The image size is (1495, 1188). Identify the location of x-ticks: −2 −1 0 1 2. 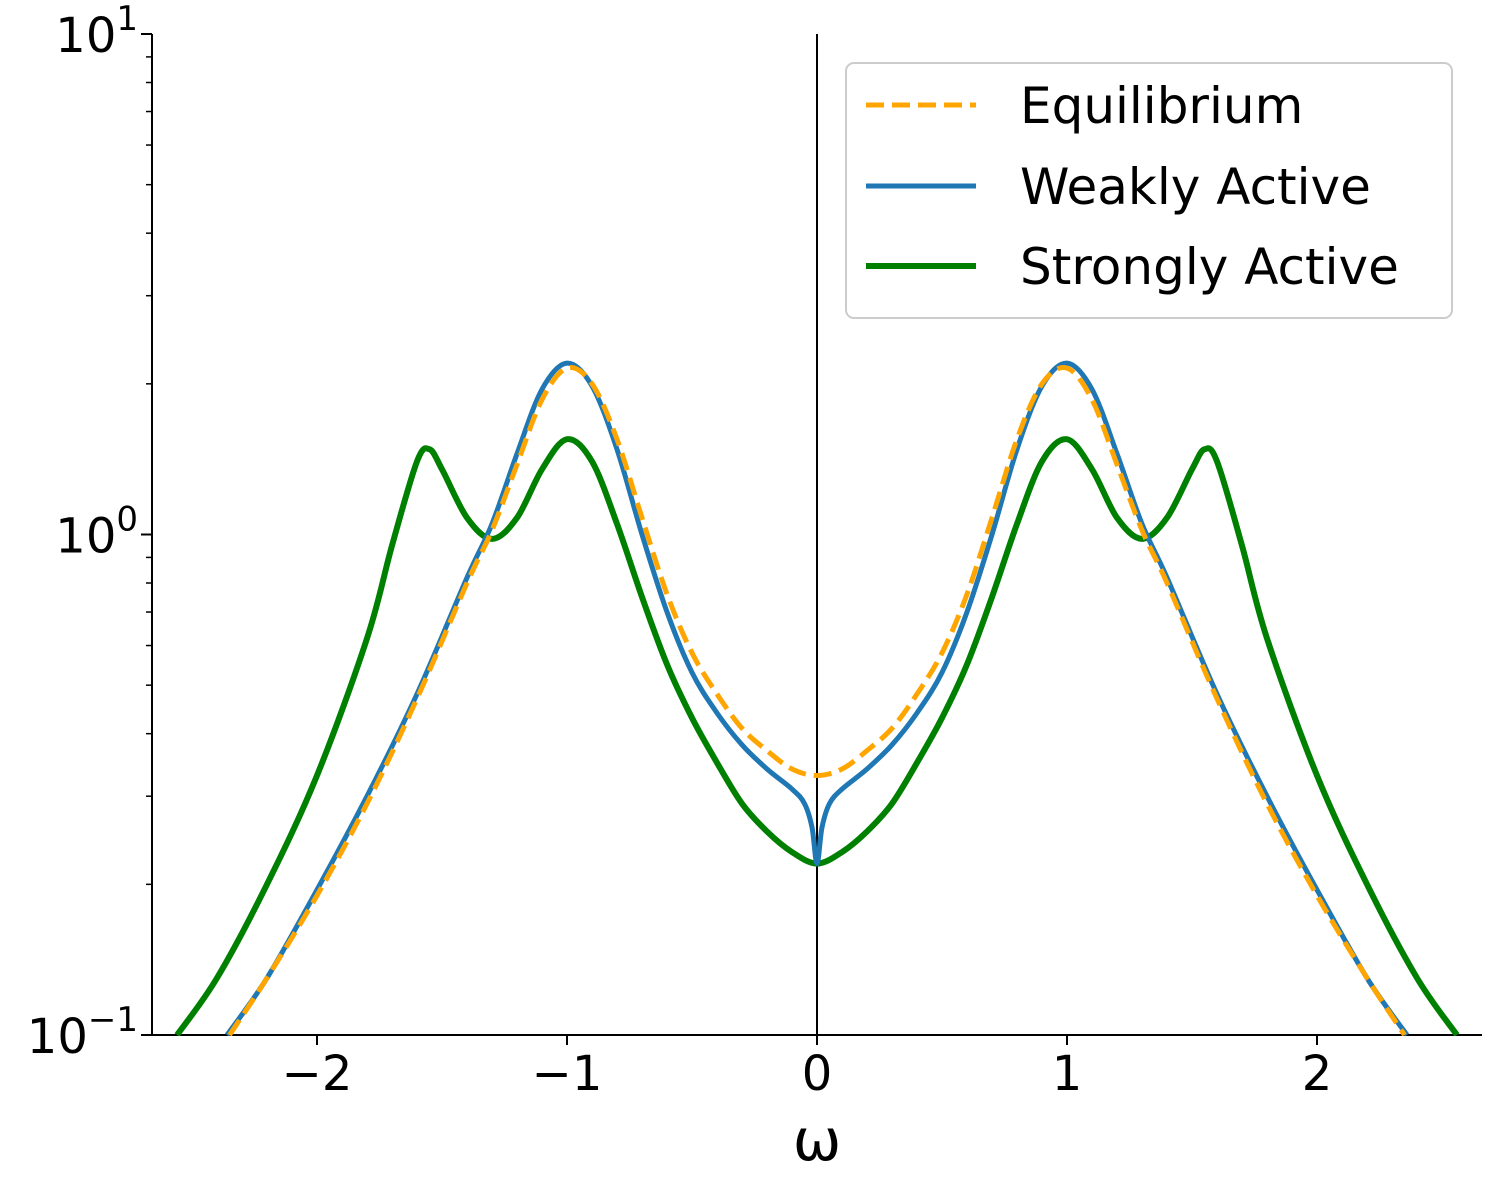
(807, 1068).